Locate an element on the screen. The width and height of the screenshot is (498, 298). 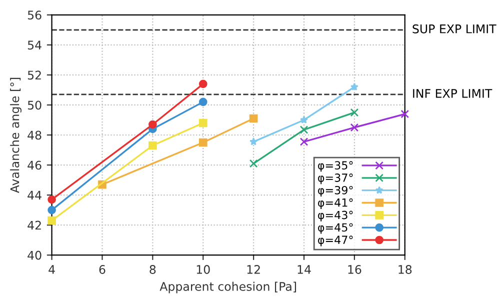
legend-label: φ=43° is located at coordinates (335, 216).